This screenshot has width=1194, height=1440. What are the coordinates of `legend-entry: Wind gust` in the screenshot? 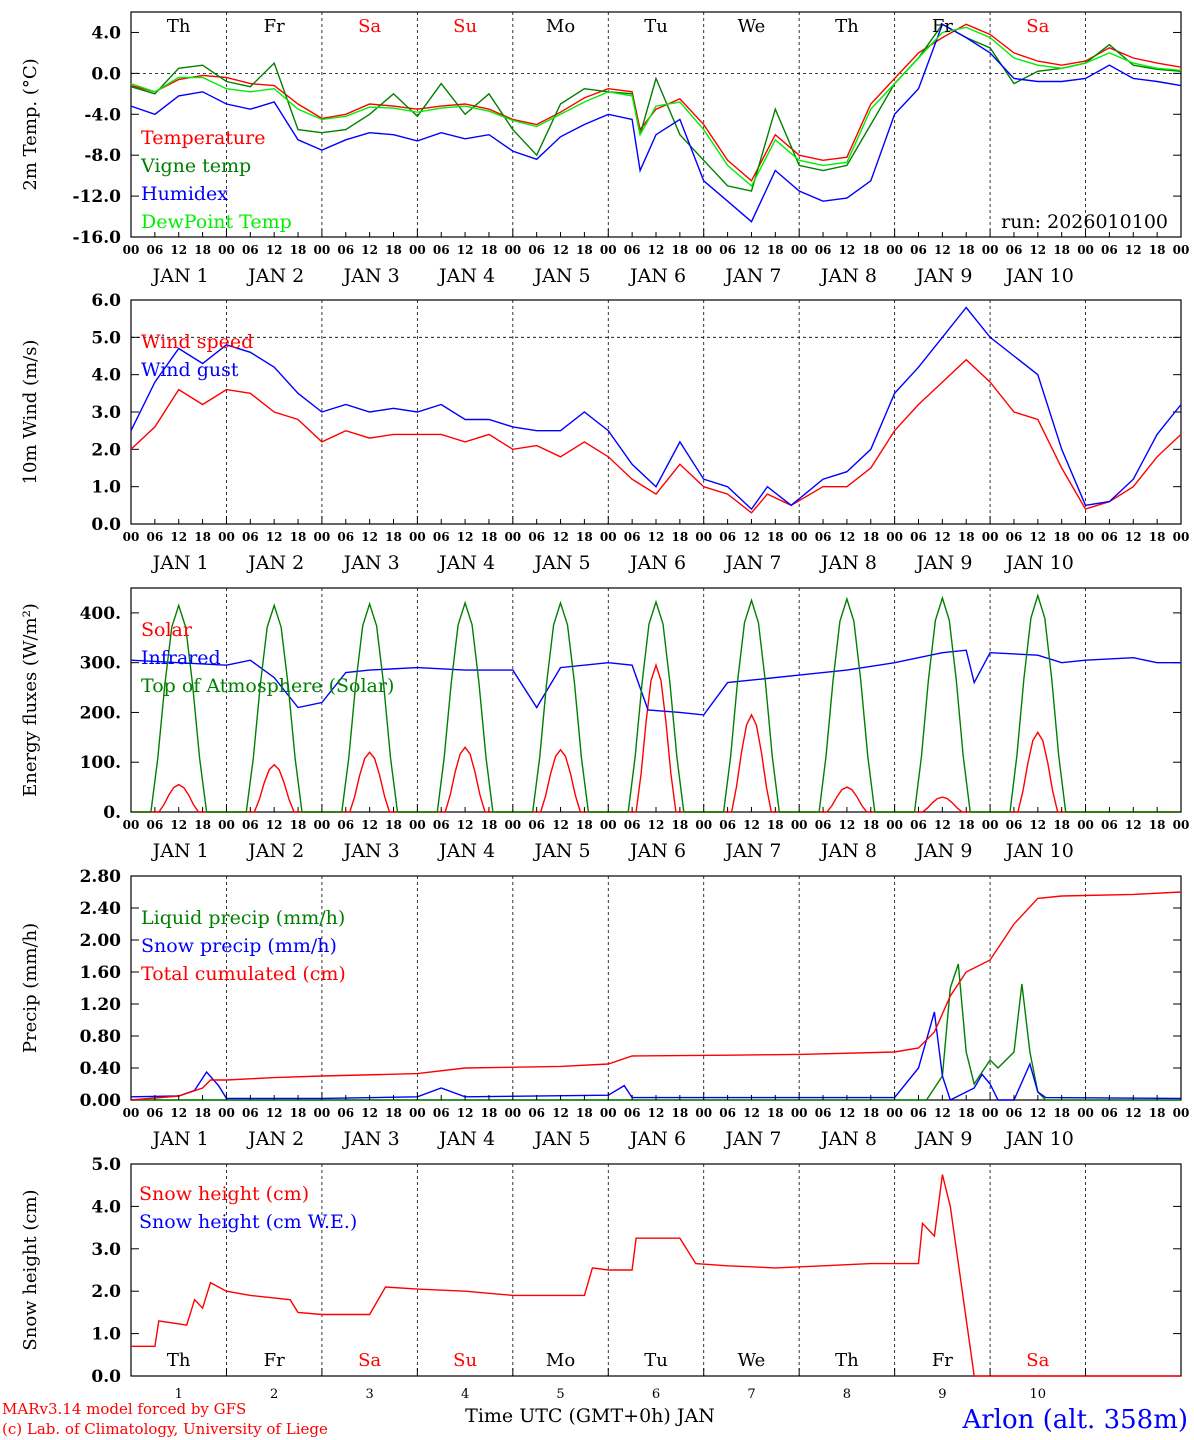 It's located at (190, 370).